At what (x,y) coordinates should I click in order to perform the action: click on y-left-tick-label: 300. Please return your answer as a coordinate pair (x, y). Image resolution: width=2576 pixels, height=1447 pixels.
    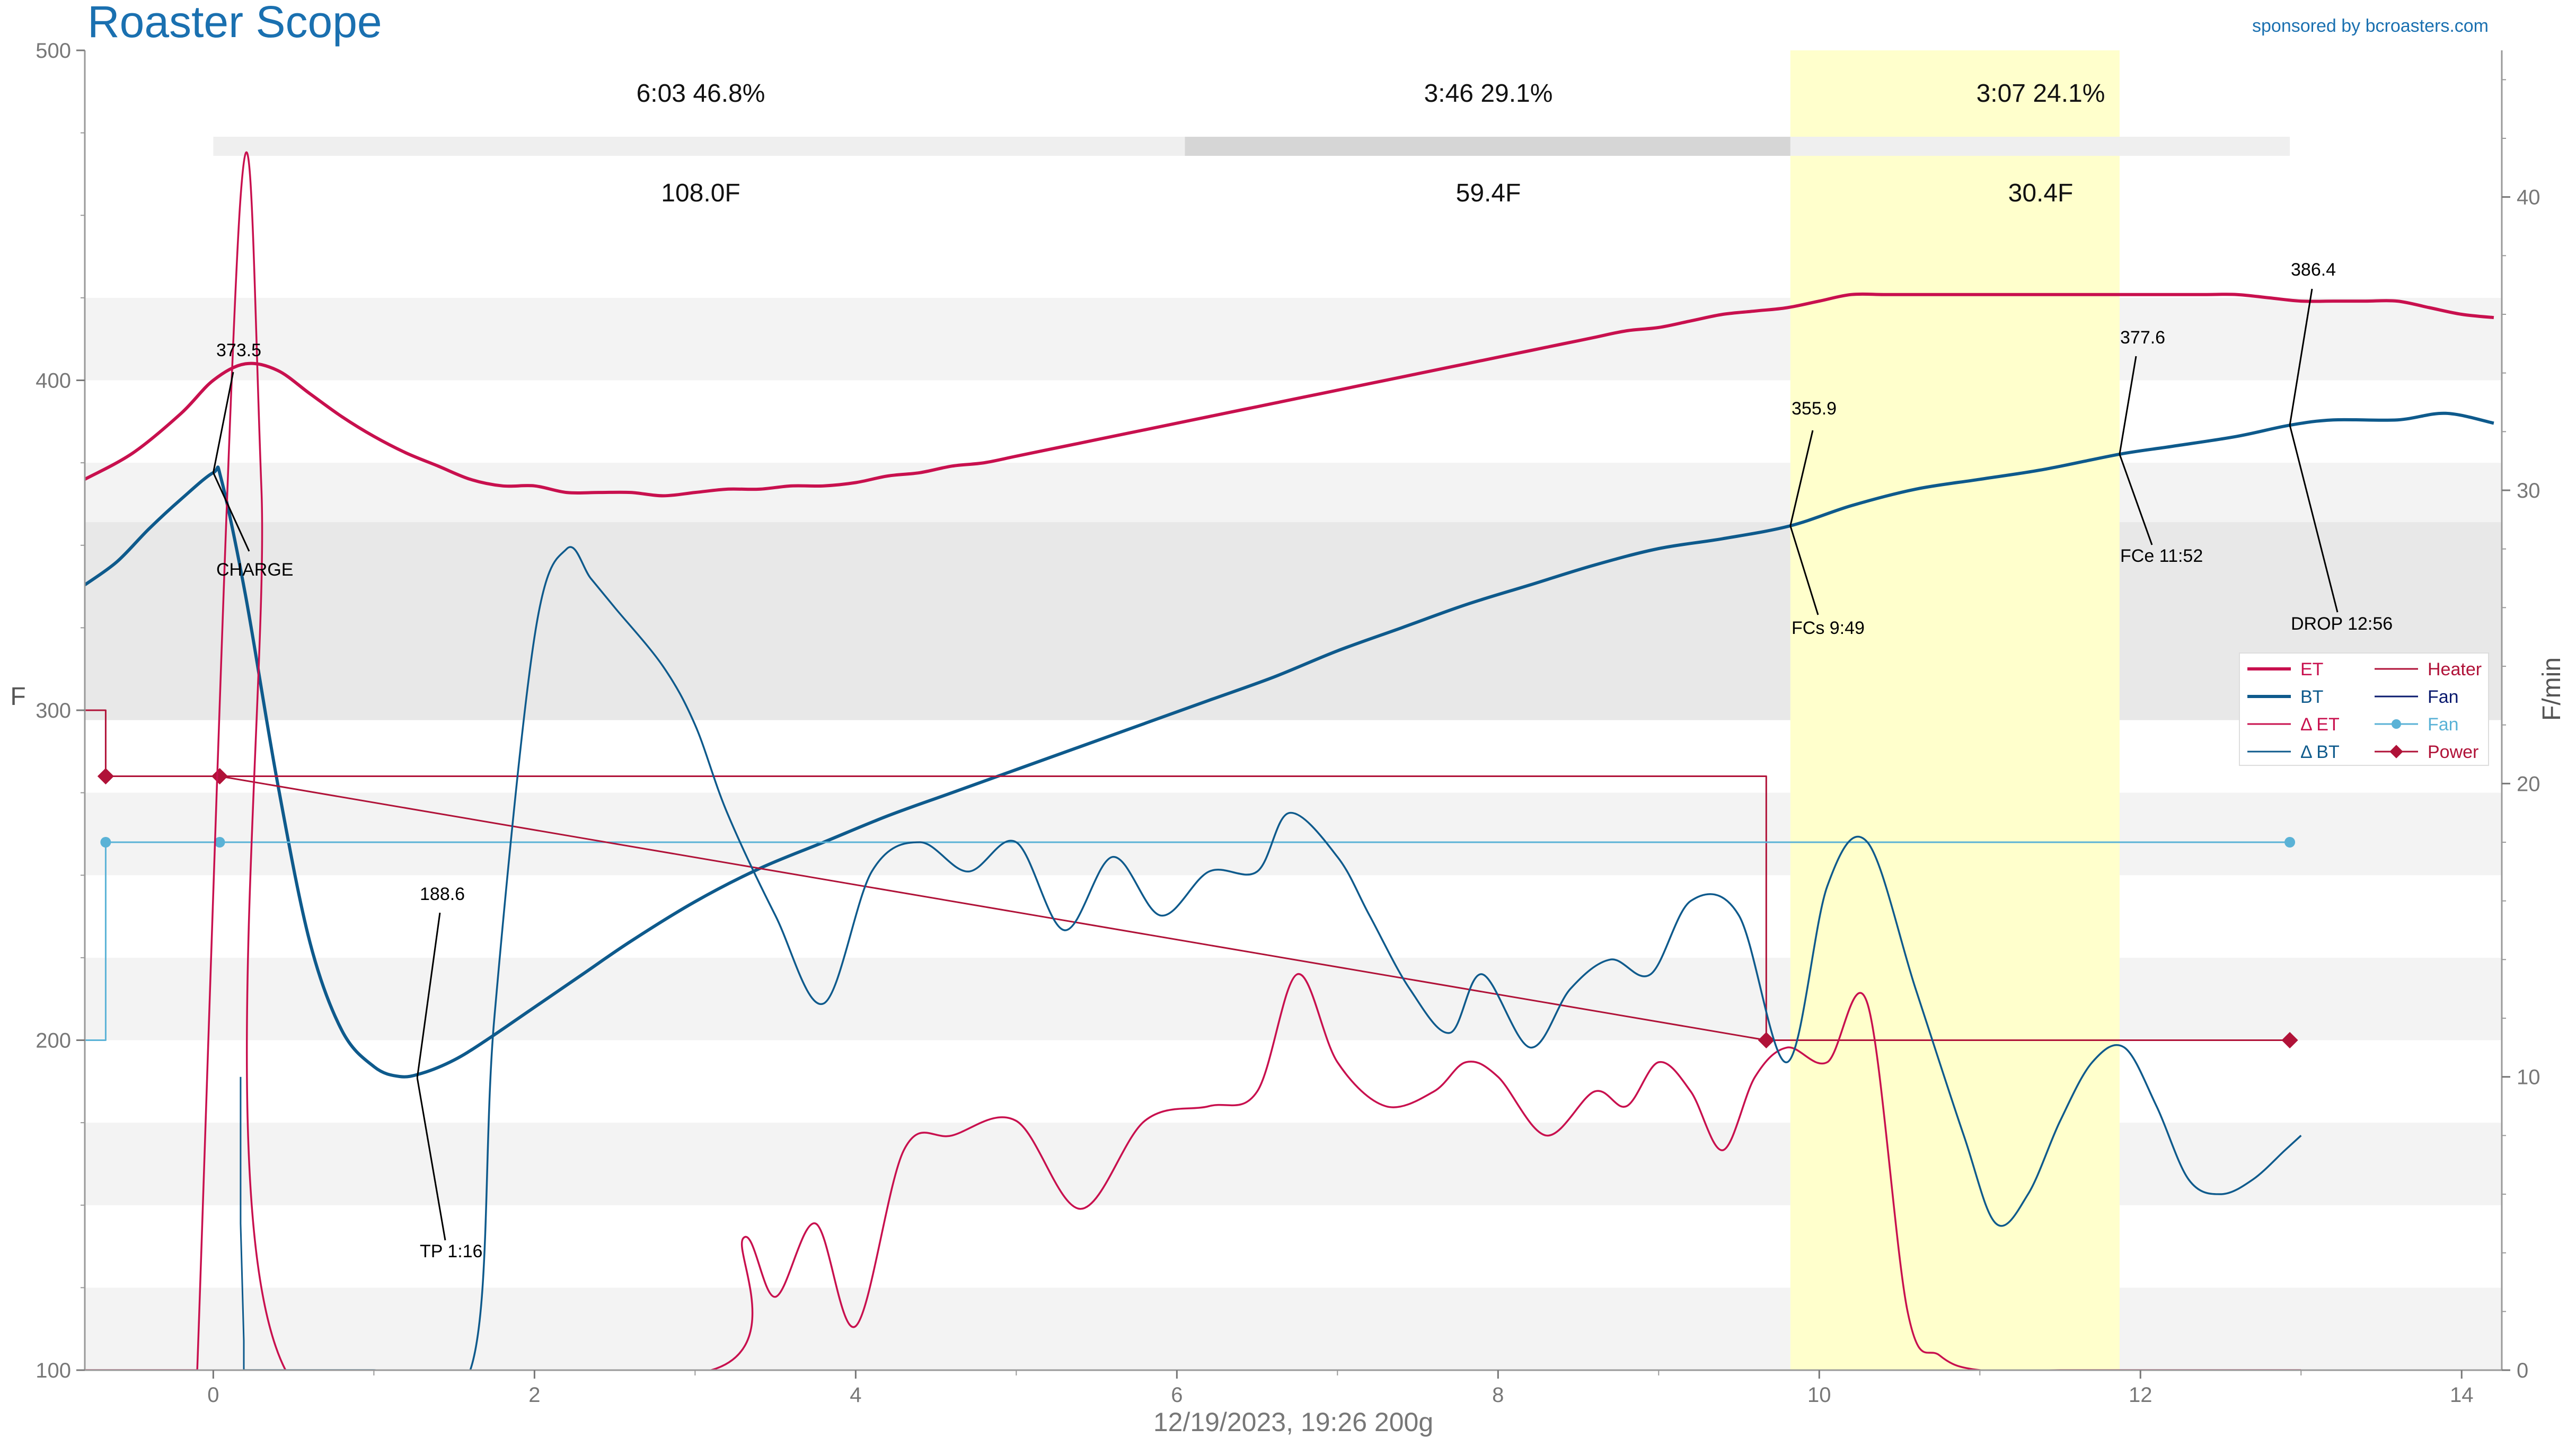
    Looking at the image, I should click on (53, 711).